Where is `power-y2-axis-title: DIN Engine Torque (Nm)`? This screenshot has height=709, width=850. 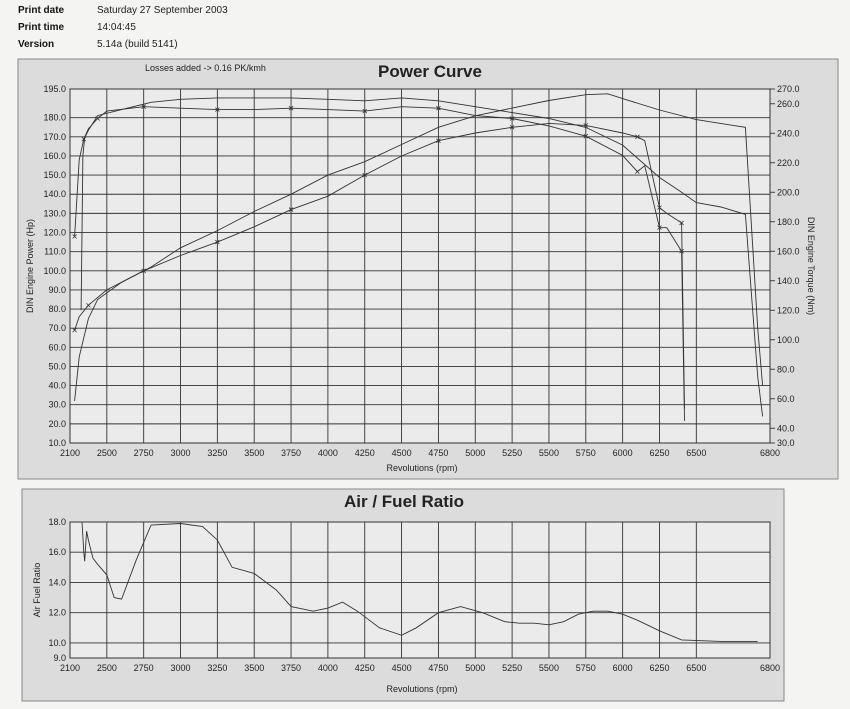
power-y2-axis-title: DIN Engine Torque (Nm) is located at coordinates (811, 266).